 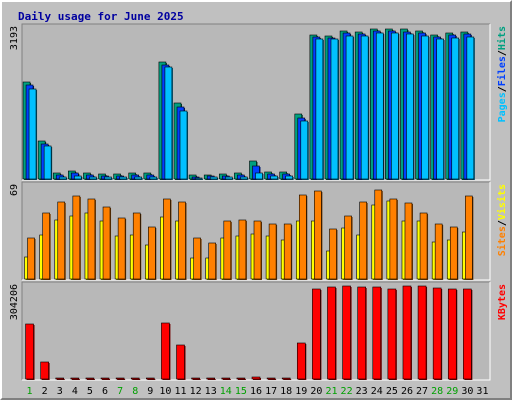 What do you see at coordinates (392, 391) in the screenshot?
I see `x-tick-day-25: 25` at bounding box center [392, 391].